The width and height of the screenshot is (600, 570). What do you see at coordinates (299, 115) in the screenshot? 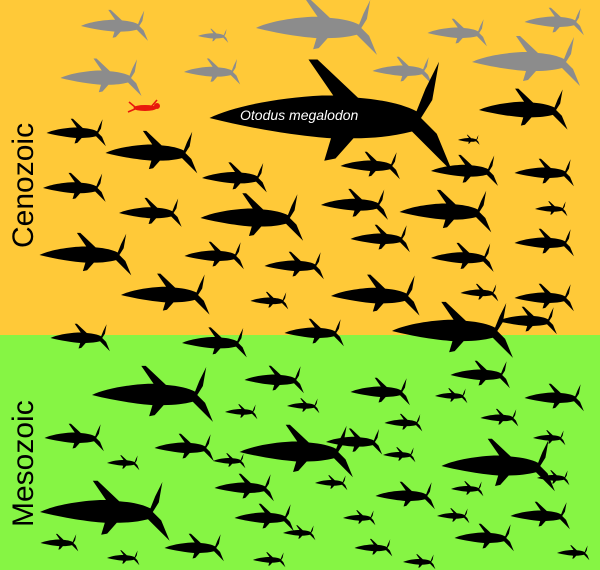
I see `megalodon-label: Otodus megalodon` at bounding box center [299, 115].